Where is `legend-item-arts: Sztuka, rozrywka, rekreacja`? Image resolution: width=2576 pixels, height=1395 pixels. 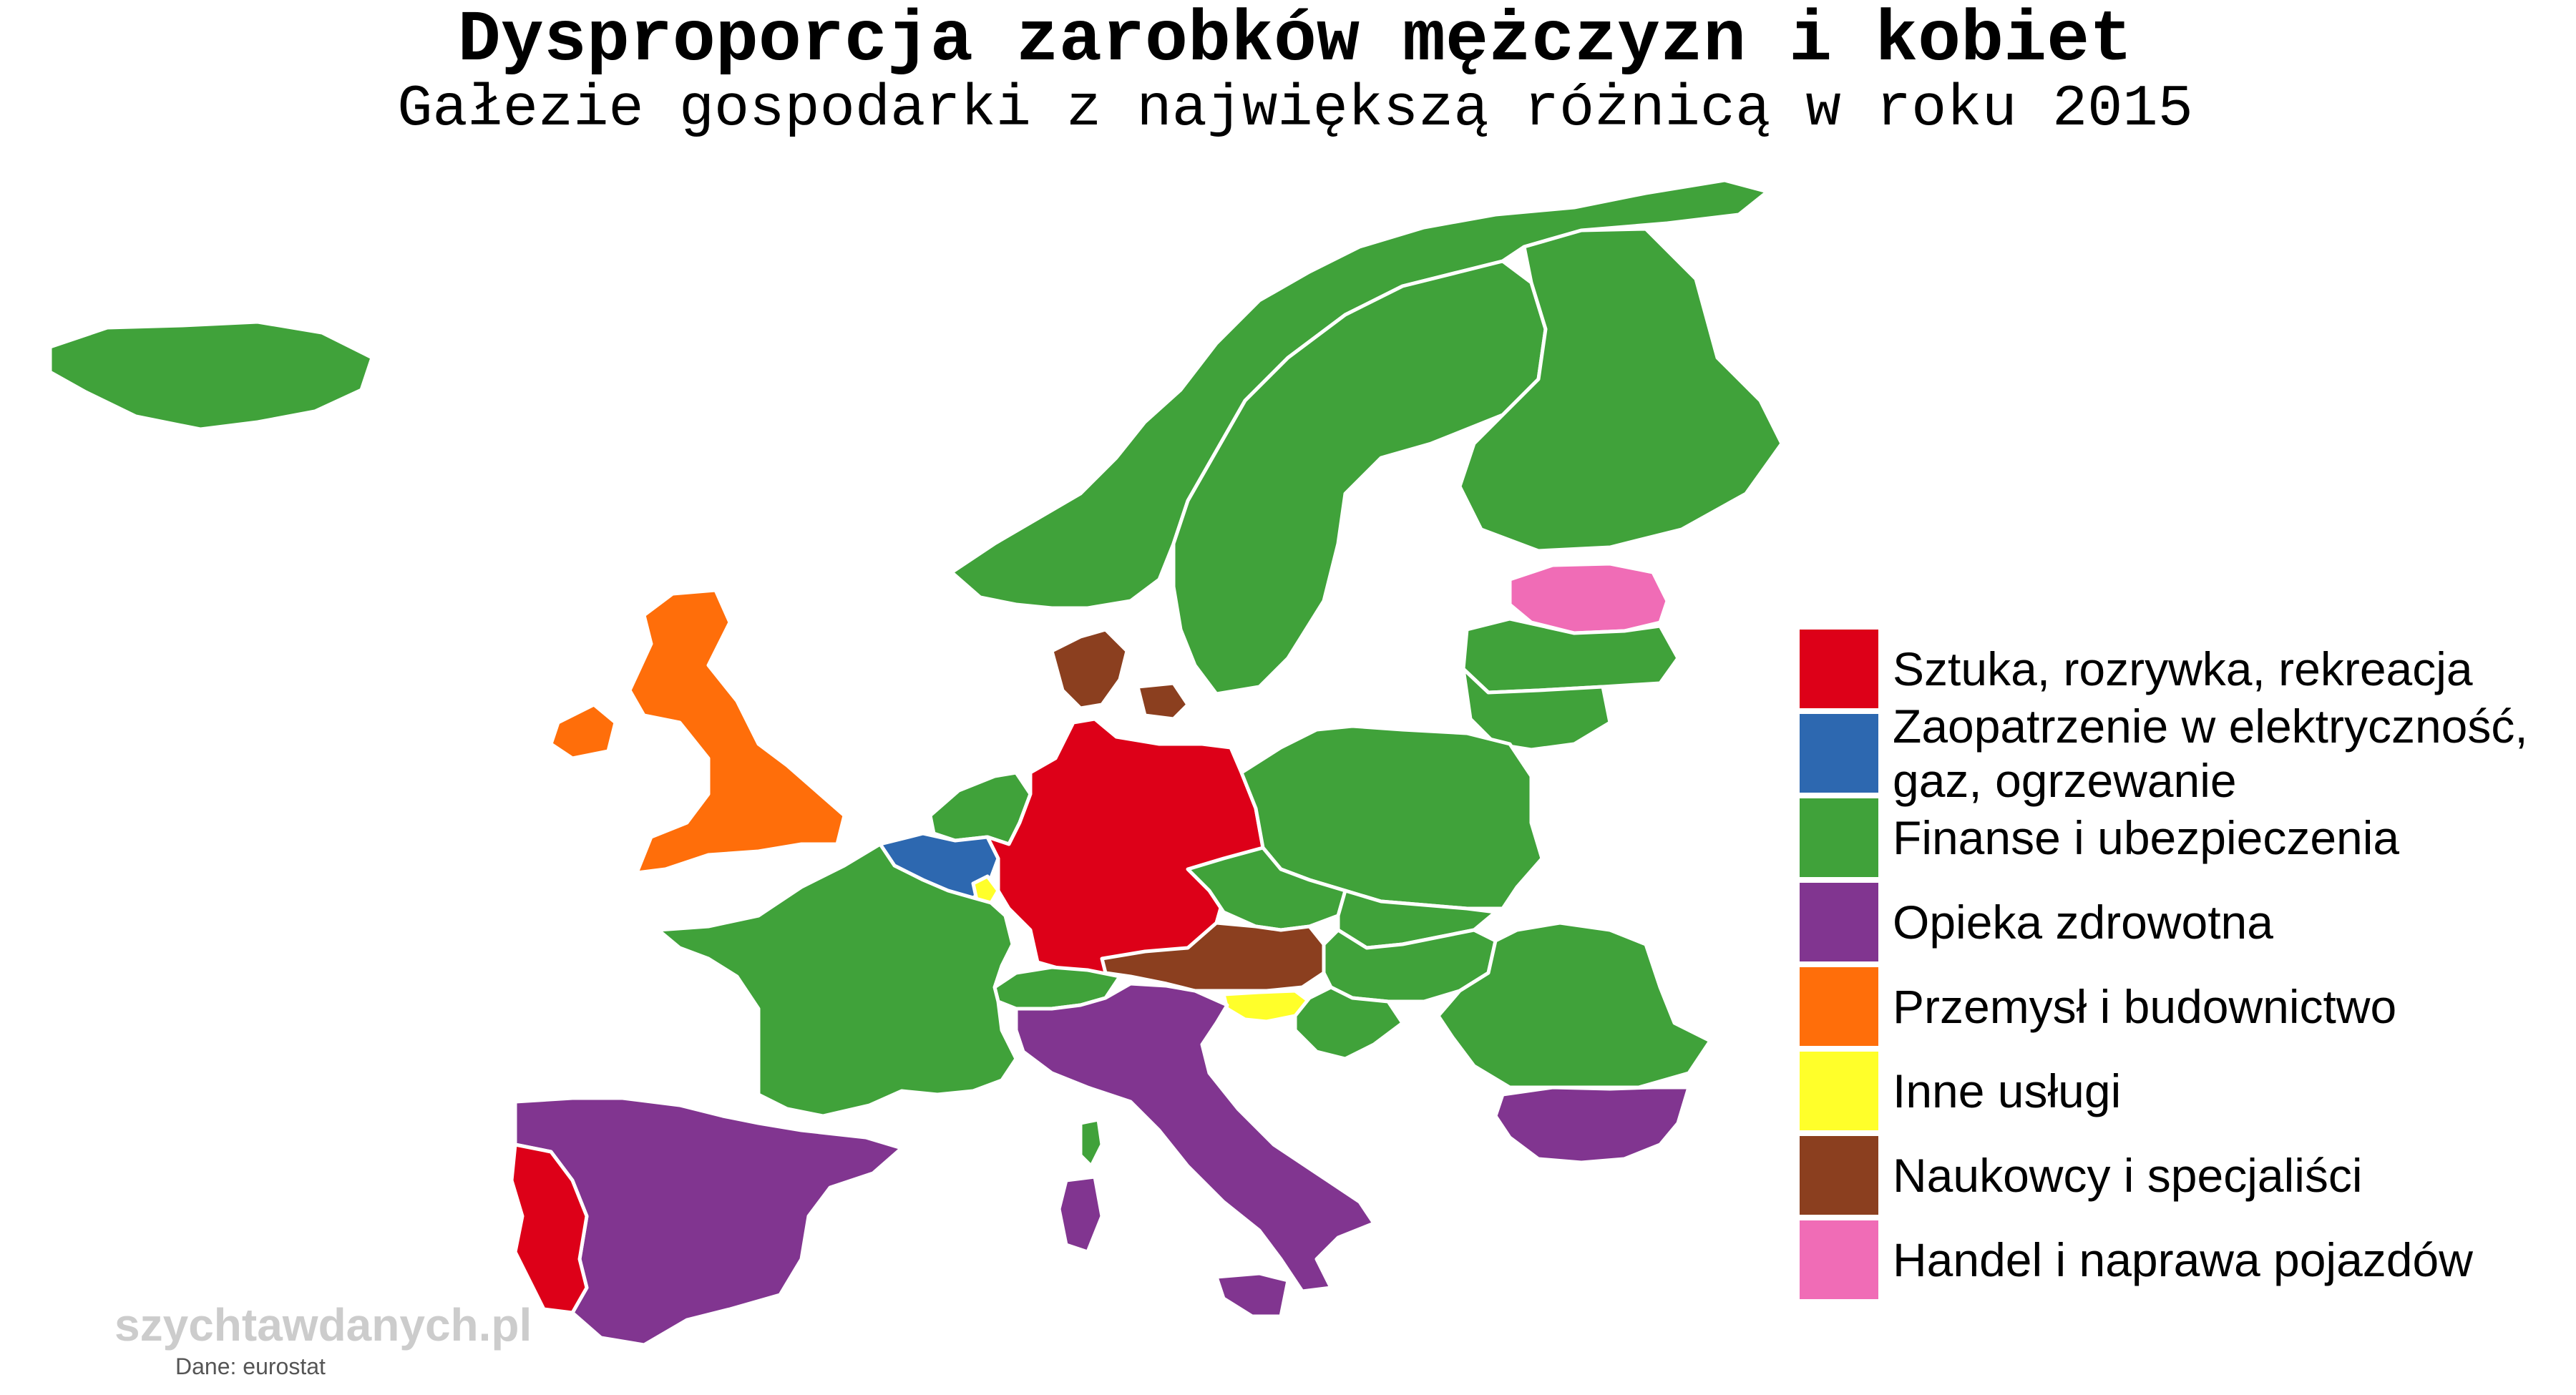
legend-item-arts: Sztuka, rozrywka, rekreacja is located at coordinates (2188, 669).